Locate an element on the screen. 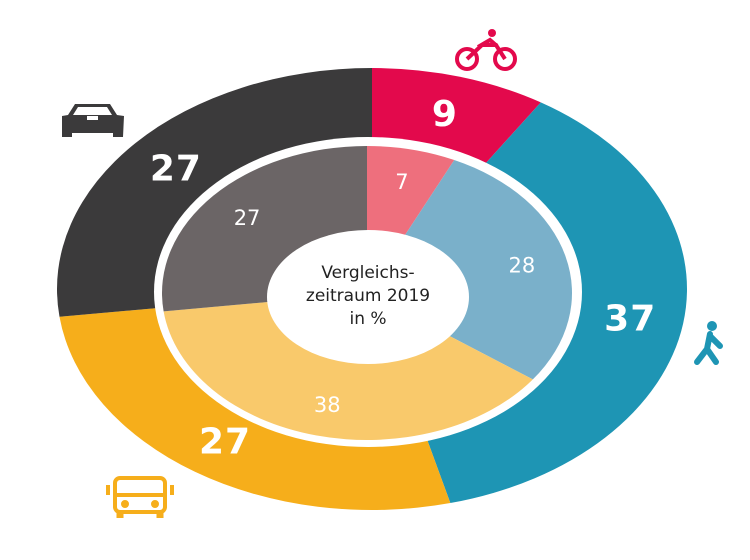 This screenshot has height=560, width=750. center-label-line-1: Vergleichs- is located at coordinates (367, 273).